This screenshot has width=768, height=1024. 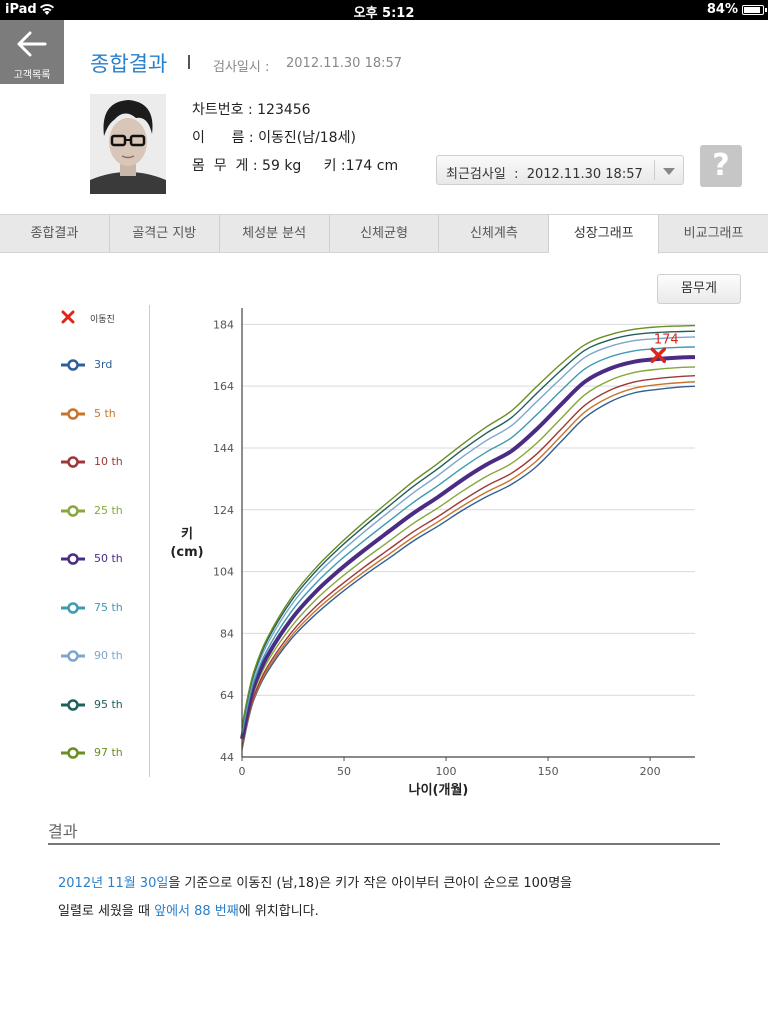 What do you see at coordinates (223, 324) in the screenshot?
I see `y-tick-label: 184` at bounding box center [223, 324].